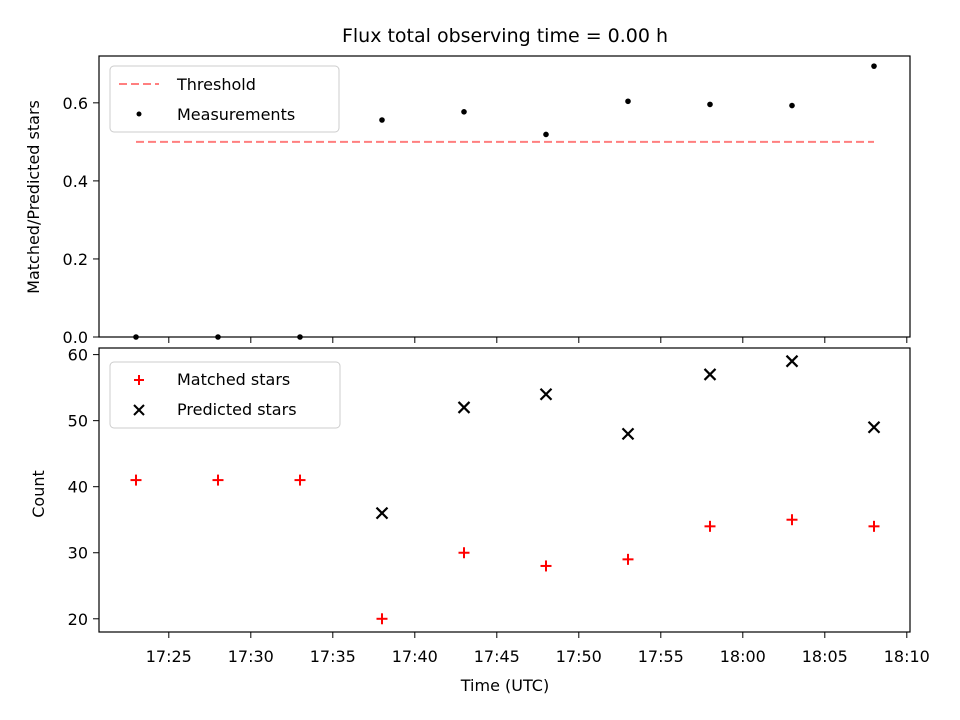 This screenshot has height=720, width=960. What do you see at coordinates (78, 553) in the screenshot?
I see `bottom-y-tick-label: 30` at bounding box center [78, 553].